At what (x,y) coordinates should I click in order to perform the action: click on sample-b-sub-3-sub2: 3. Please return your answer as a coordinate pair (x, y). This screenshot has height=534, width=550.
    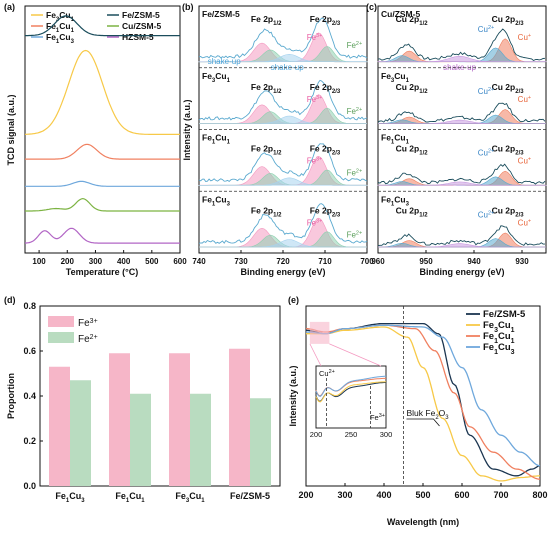
    Looking at the image, I should click on (229, 204).